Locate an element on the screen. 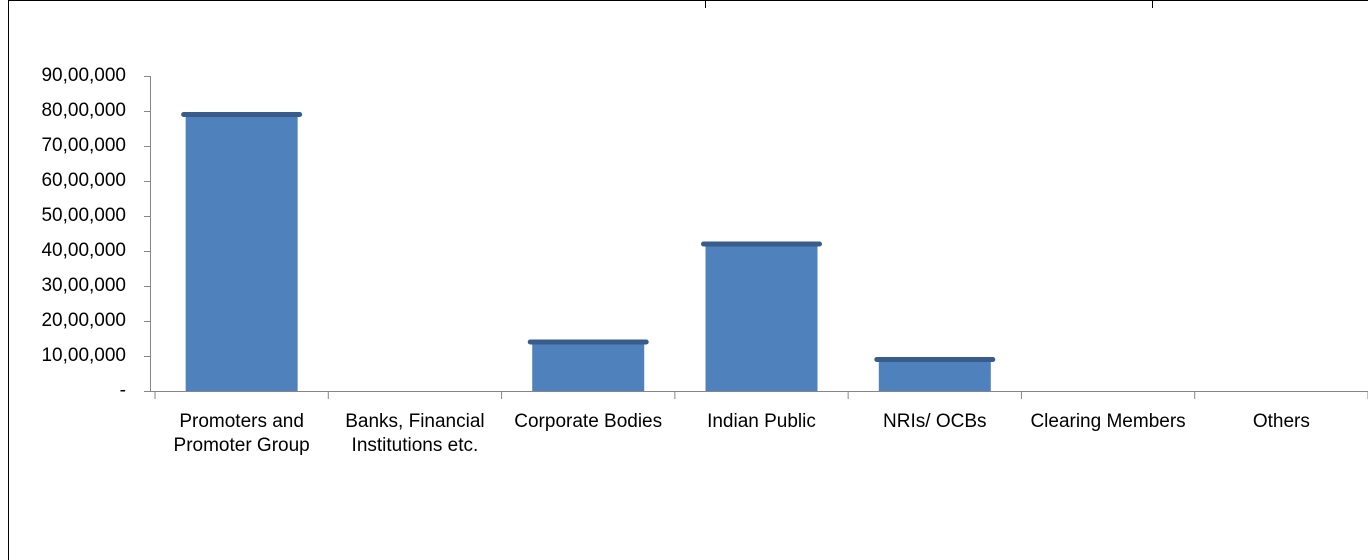  x-tick-label: NRIs/ OCBs is located at coordinates (935, 421).